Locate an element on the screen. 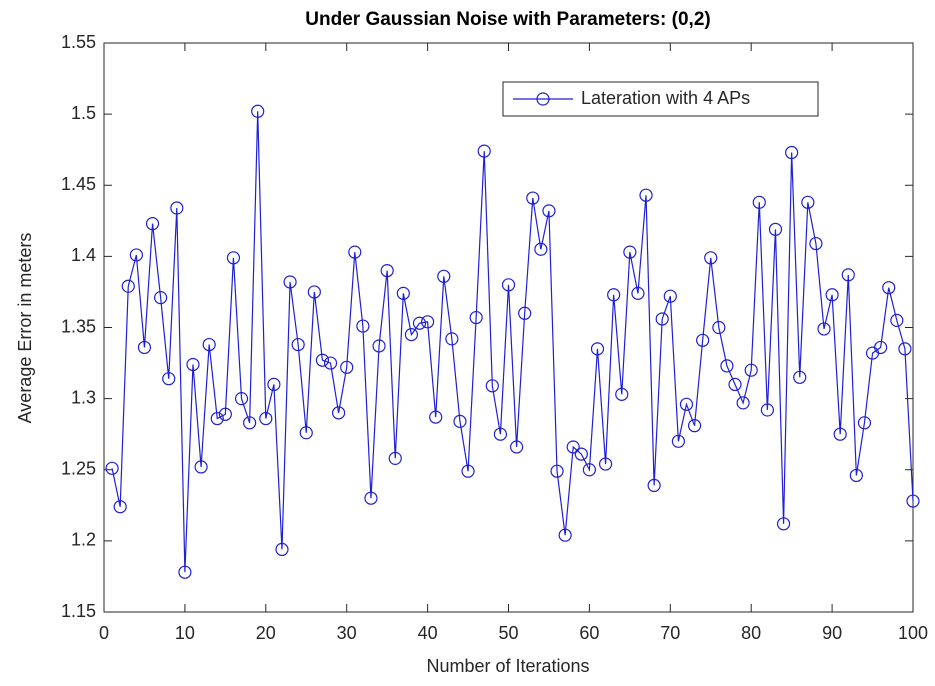 The height and width of the screenshot is (686, 935). x-tick-label: 50 is located at coordinates (508, 633).